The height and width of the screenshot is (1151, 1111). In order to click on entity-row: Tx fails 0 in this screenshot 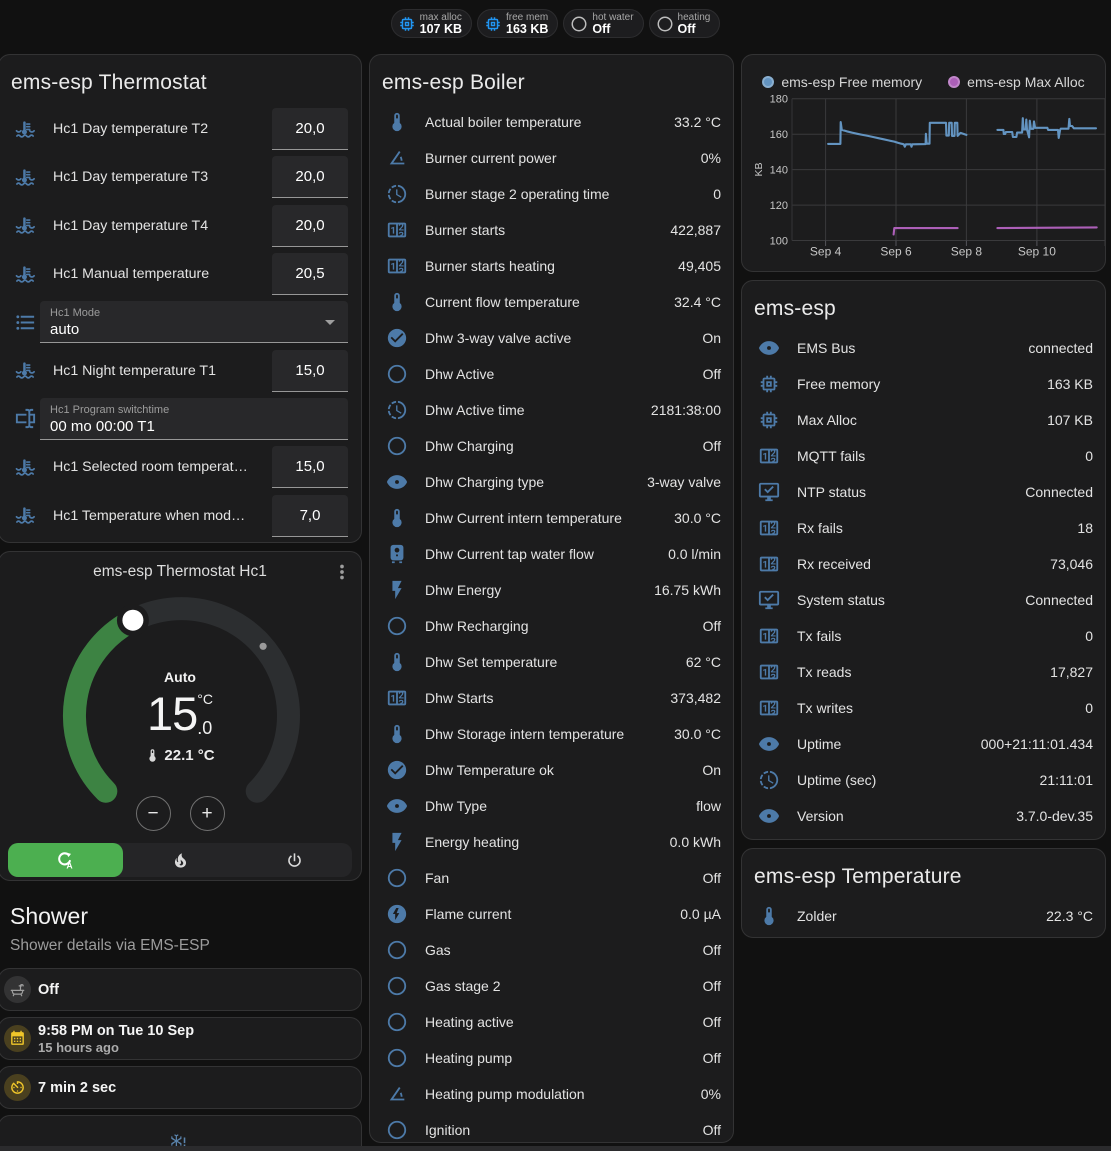, I will do `click(923, 636)`.